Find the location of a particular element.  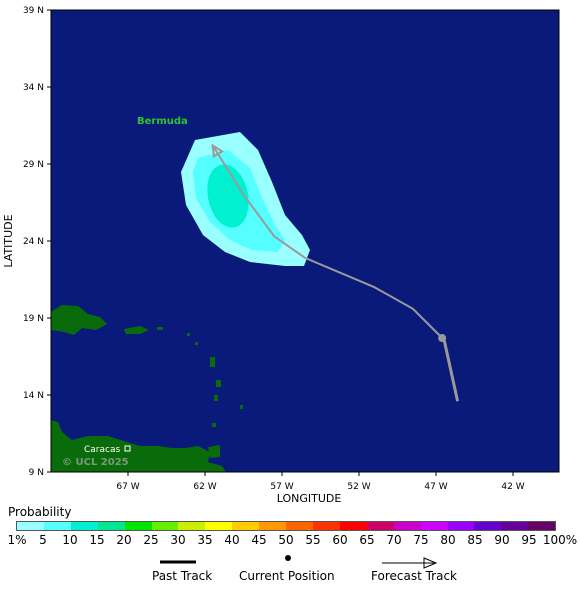

colorbar-label: 20 is located at coordinates (124, 540).